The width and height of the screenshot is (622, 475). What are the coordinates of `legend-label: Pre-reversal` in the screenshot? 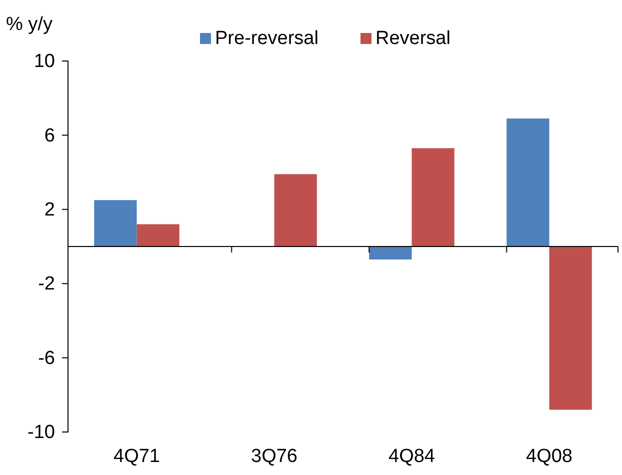 It's located at (266, 38).